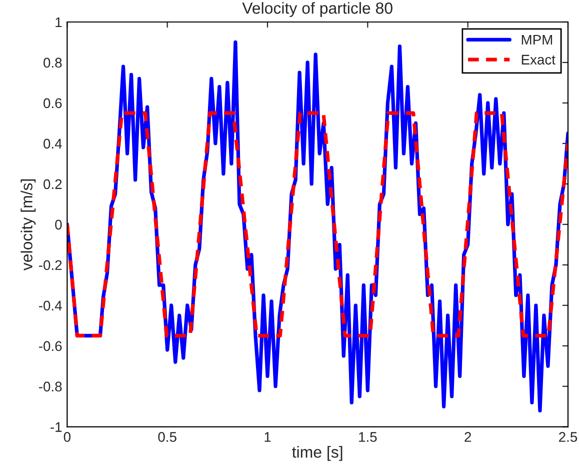 Image resolution: width=579 pixels, height=468 pixels. I want to click on x-tick-label: 2, so click(467, 437).